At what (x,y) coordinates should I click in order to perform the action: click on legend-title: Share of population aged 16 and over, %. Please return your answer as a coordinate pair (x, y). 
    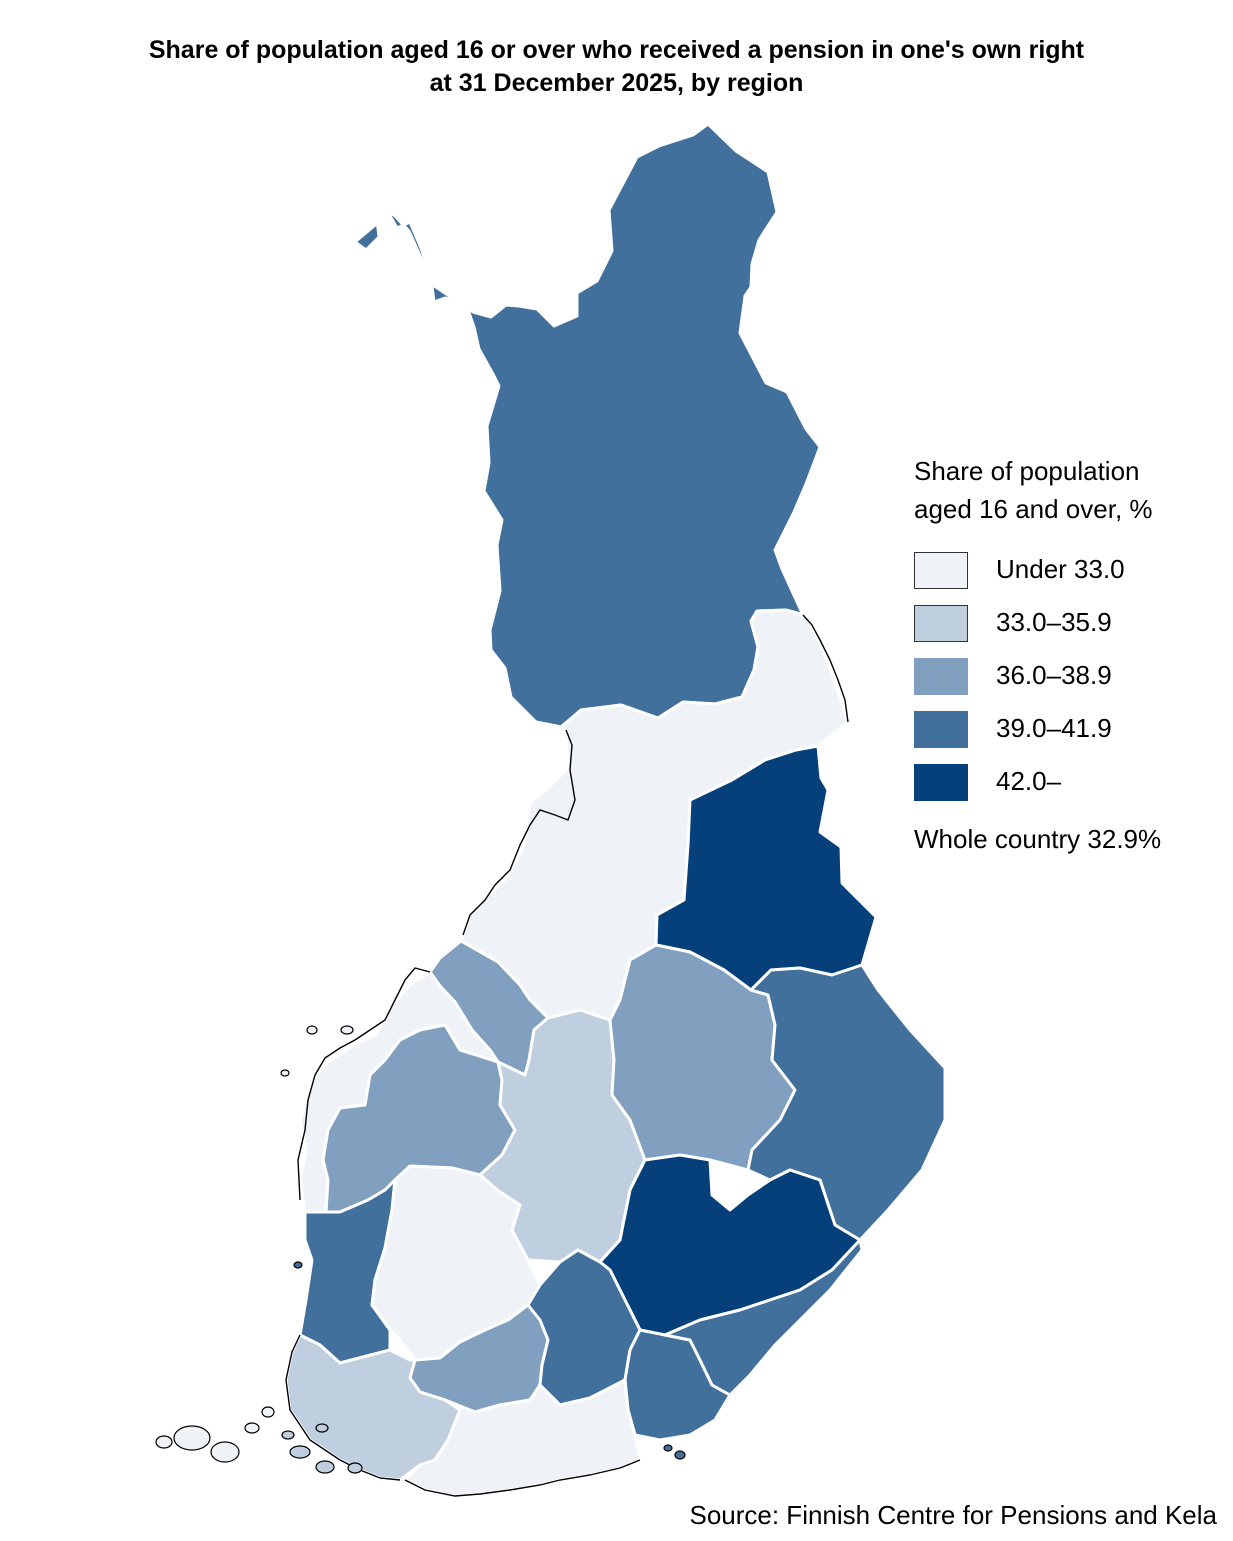
    Looking at the image, I should click on (1069, 490).